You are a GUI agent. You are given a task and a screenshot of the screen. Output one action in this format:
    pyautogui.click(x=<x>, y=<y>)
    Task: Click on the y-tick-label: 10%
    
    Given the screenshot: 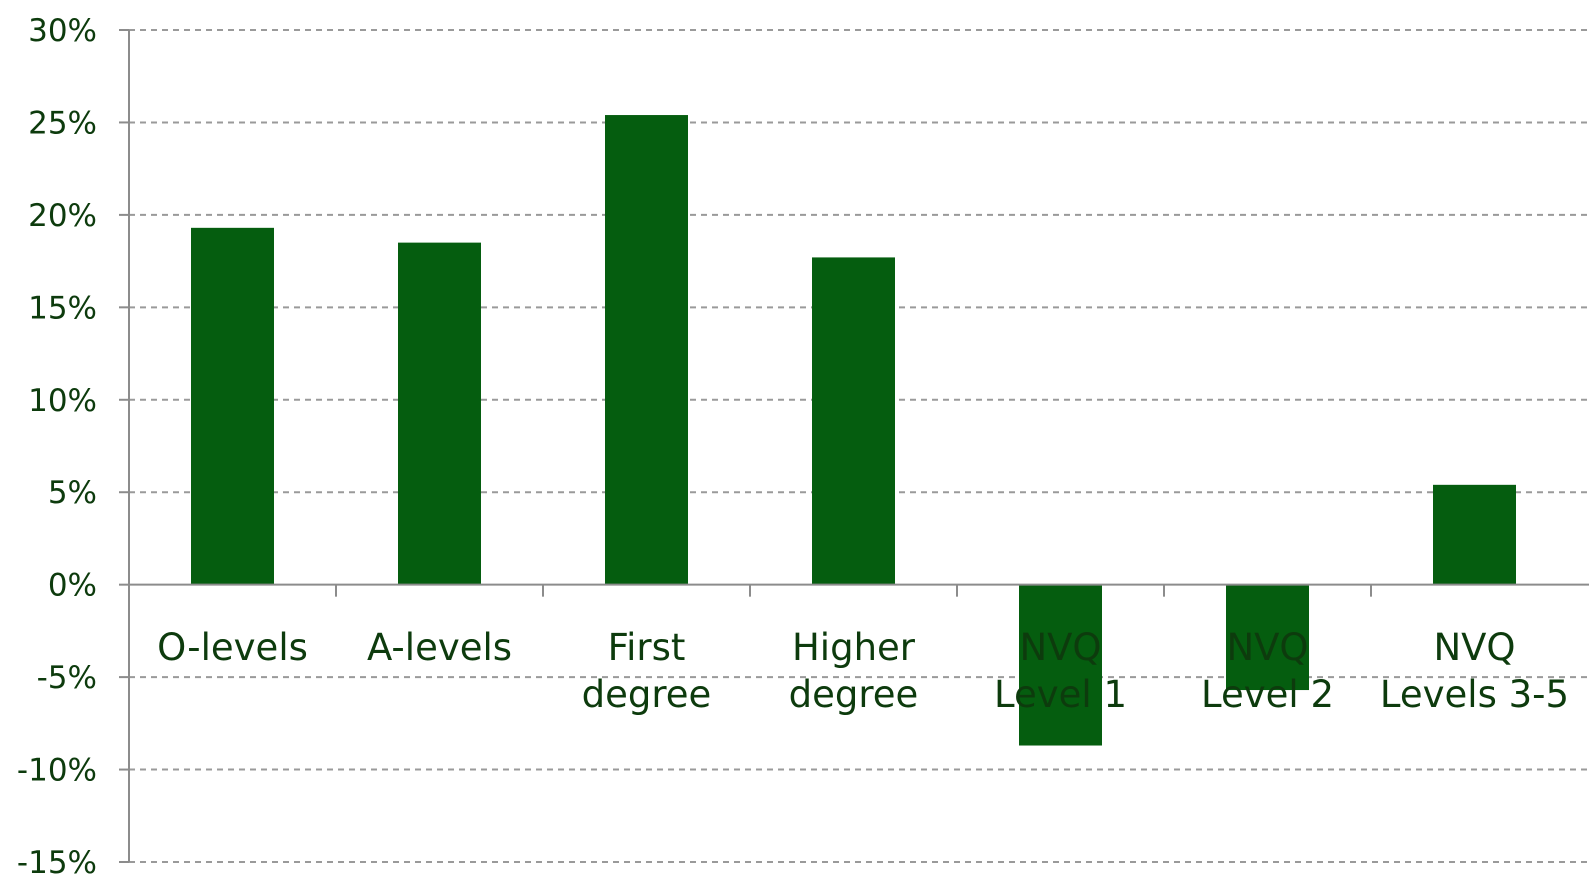 What is the action you would take?
    pyautogui.click(x=62, y=401)
    